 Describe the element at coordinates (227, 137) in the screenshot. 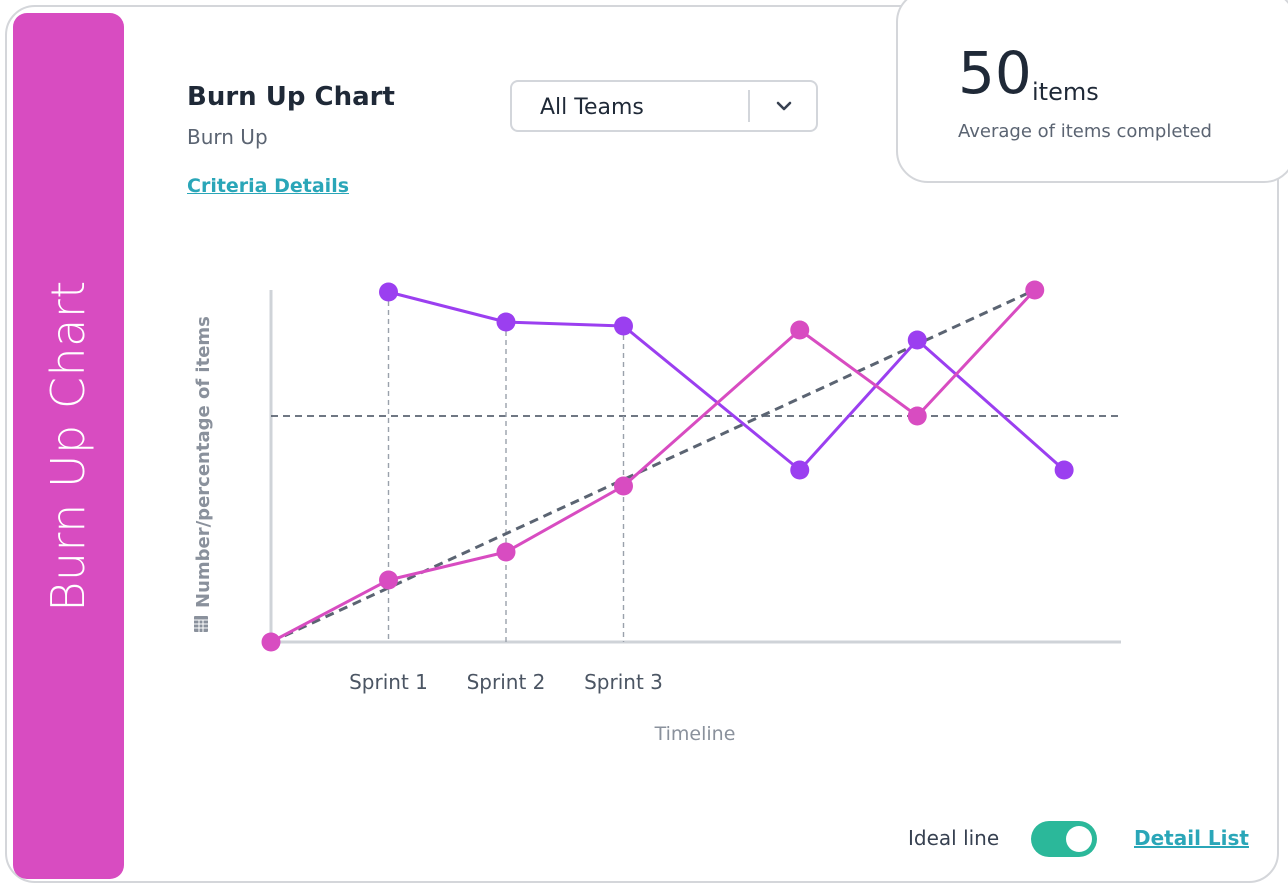

I see `page-subtitle: Burn Up` at that location.